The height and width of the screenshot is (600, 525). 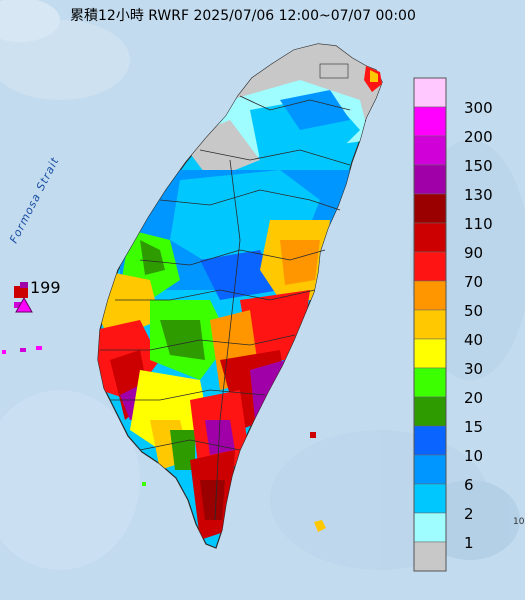 I want to click on map-title: 累積12小時 RWRF 2025/07/06 12:00~07/07 00:00, so click(x=243, y=16).